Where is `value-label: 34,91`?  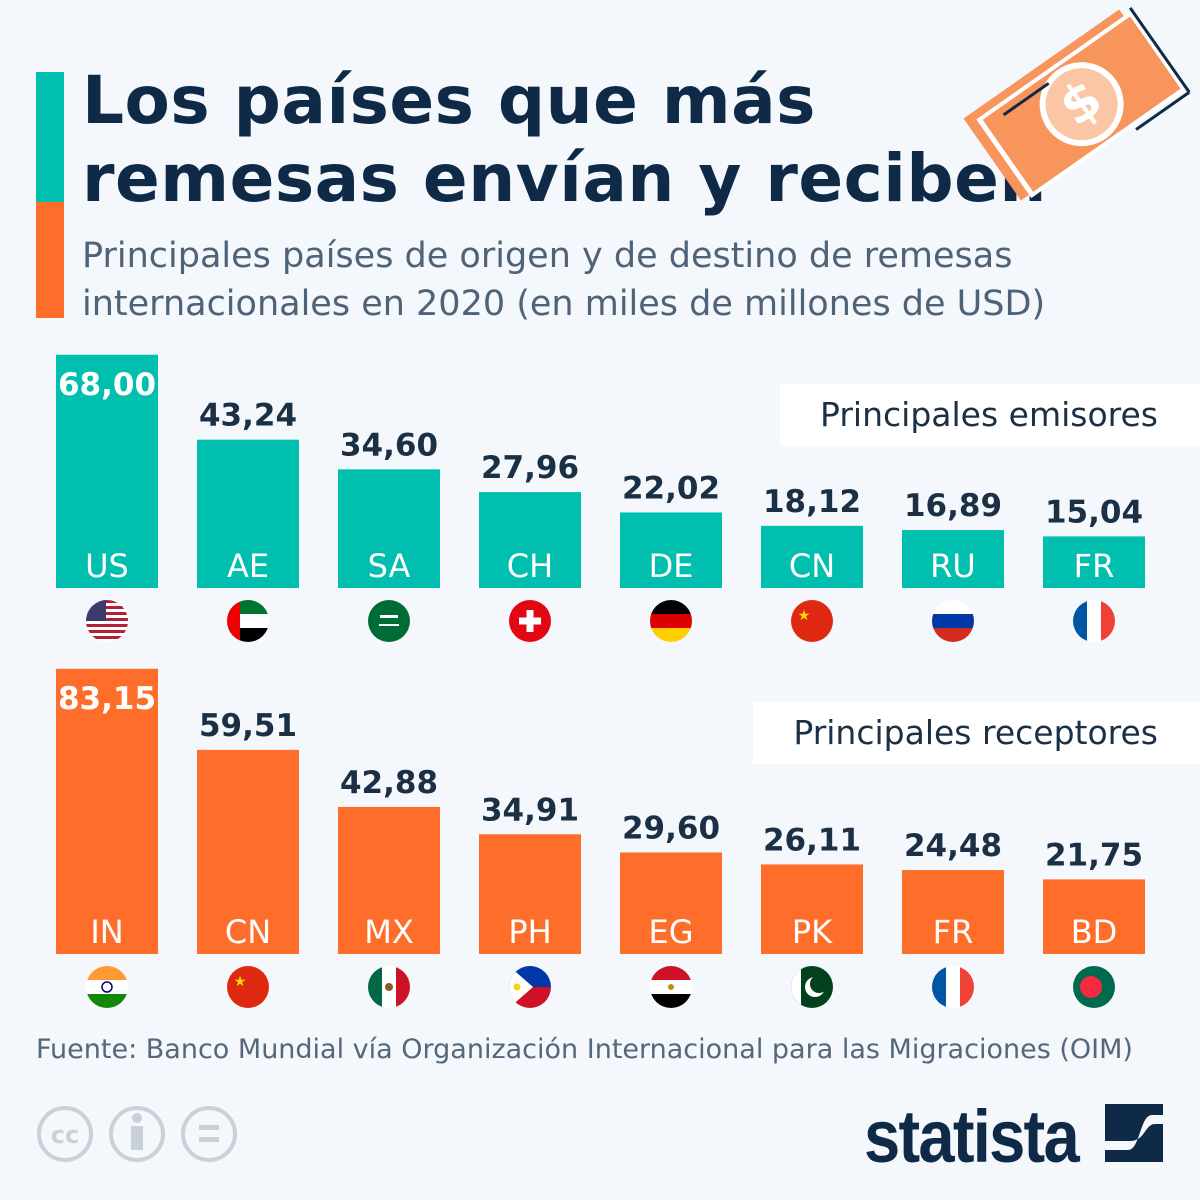
value-label: 34,91 is located at coordinates (530, 810).